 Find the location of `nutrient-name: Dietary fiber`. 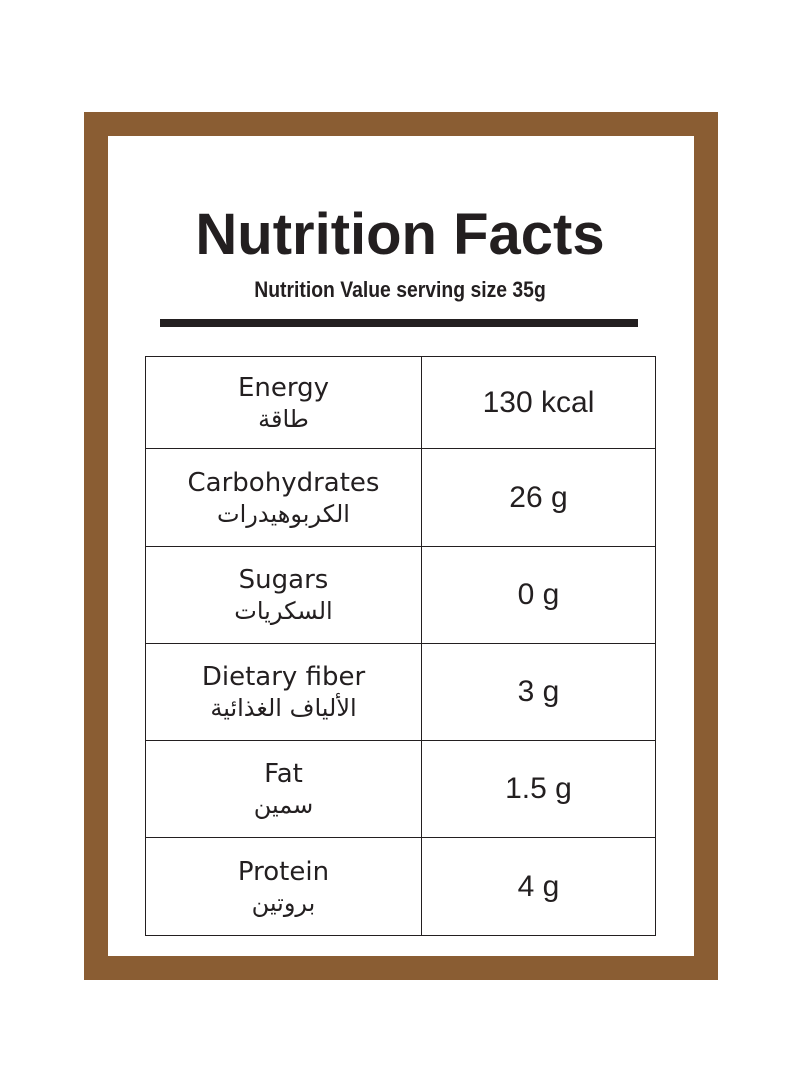

nutrient-name: Dietary fiber is located at coordinates (283, 677).